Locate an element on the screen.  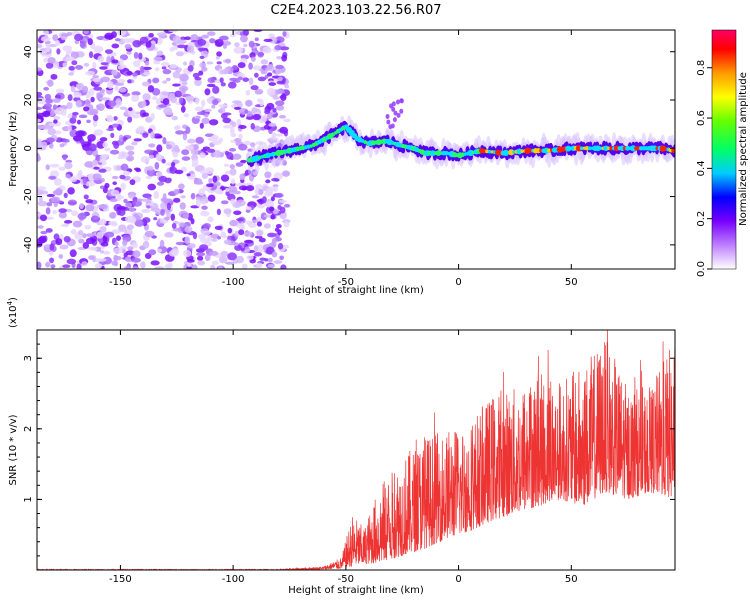
y-tick-label: 40 is located at coordinates (28, 51).